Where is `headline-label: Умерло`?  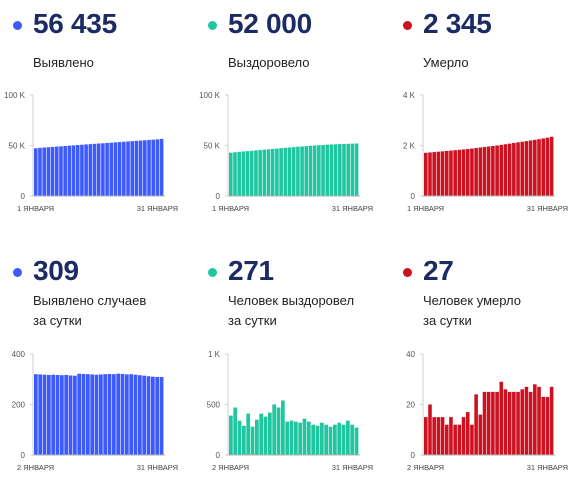 headline-label: Умерло is located at coordinates (446, 63).